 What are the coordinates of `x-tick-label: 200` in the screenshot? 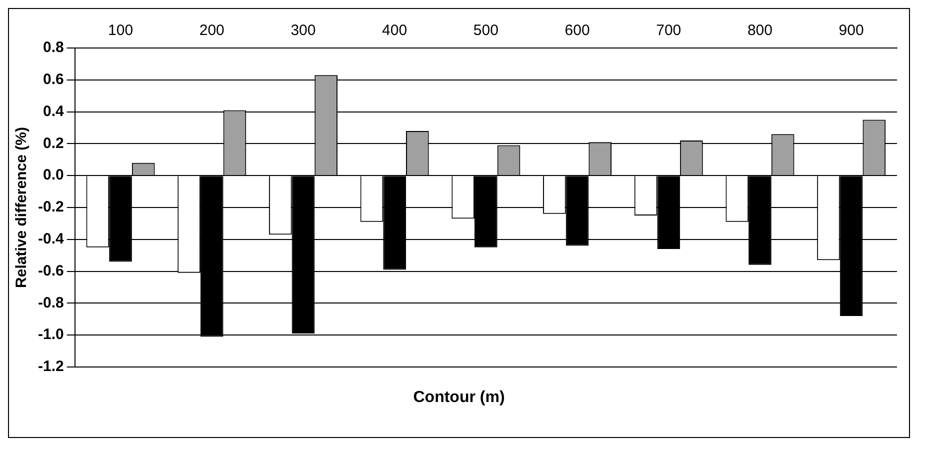 It's located at (211, 31).